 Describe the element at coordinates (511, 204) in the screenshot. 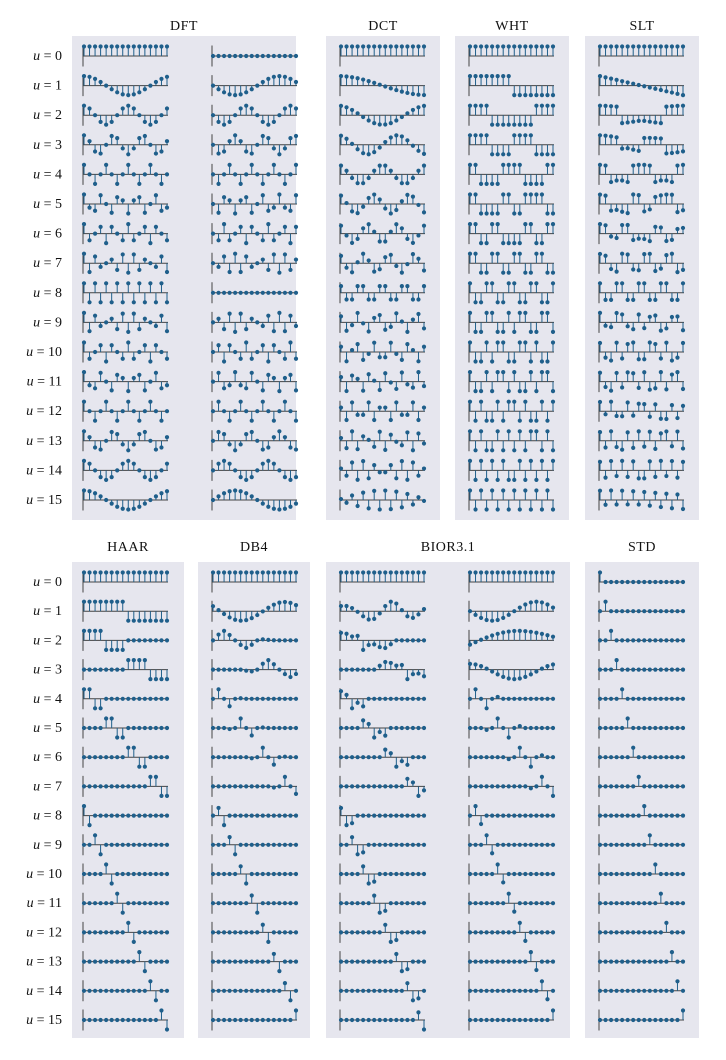

I see `basis-row-wht-u5` at that location.